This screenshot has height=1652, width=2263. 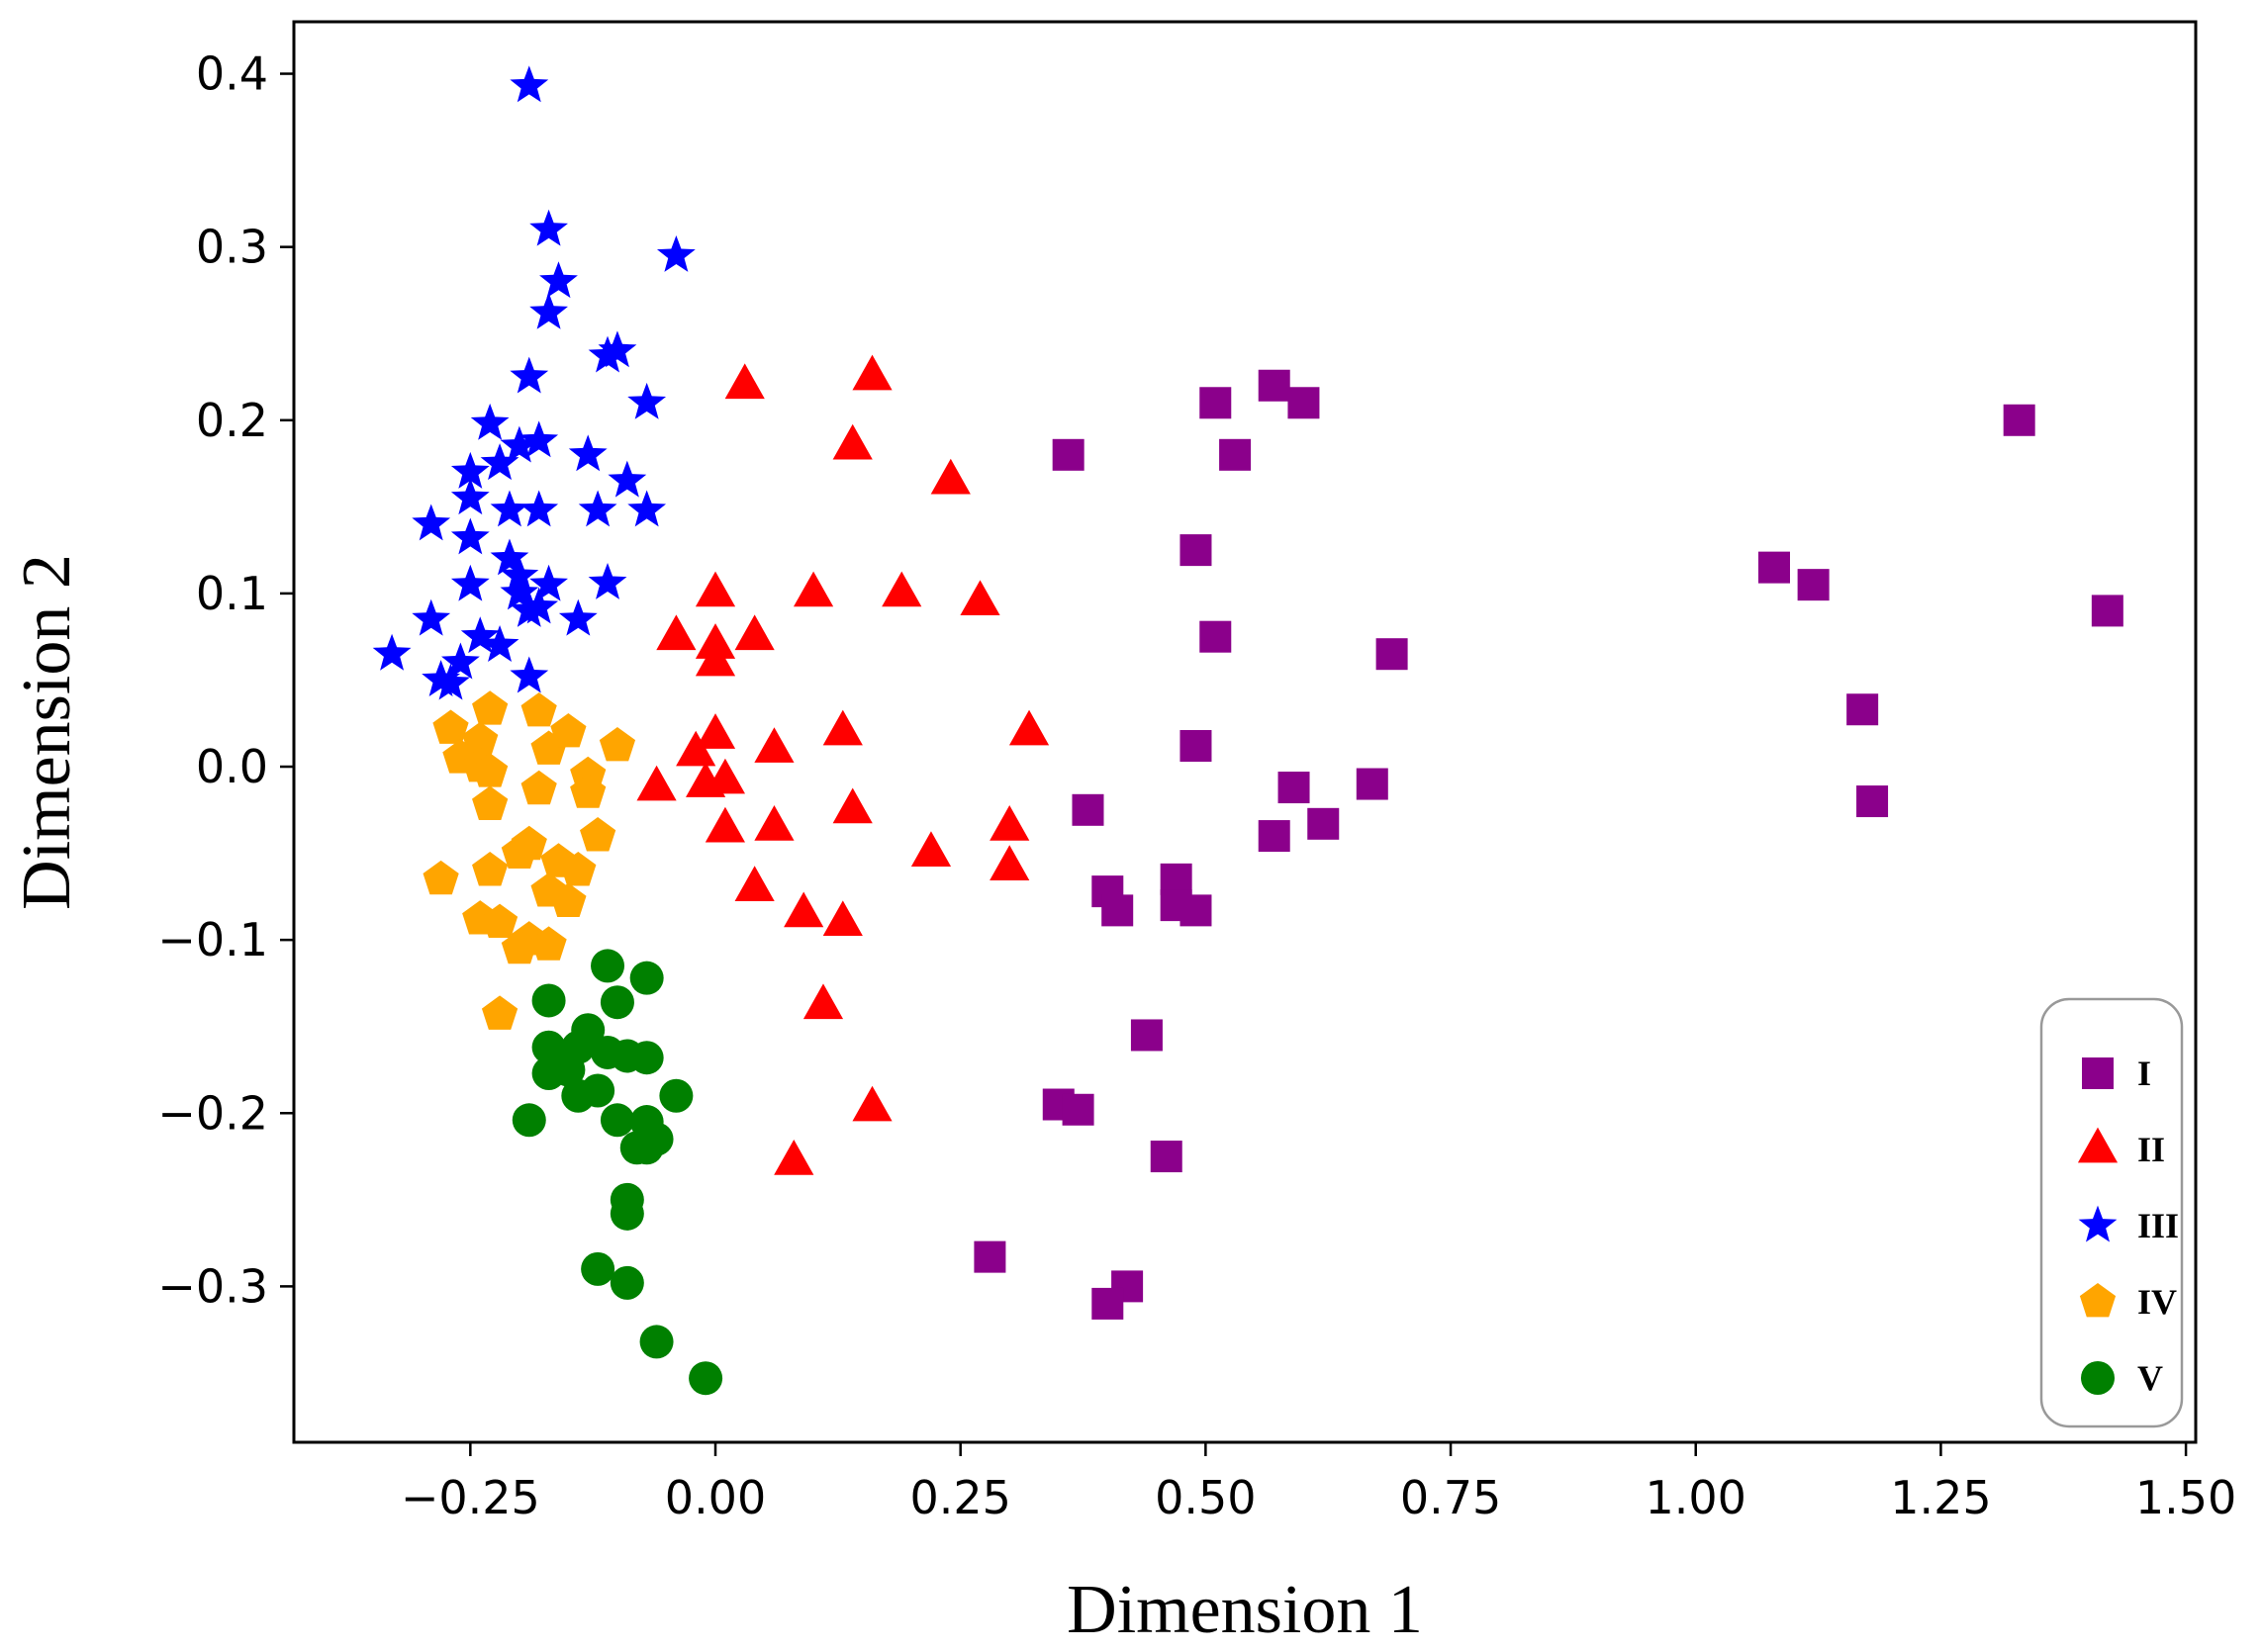 What do you see at coordinates (1696, 1497) in the screenshot?
I see `x-tick-label: 1.00` at bounding box center [1696, 1497].